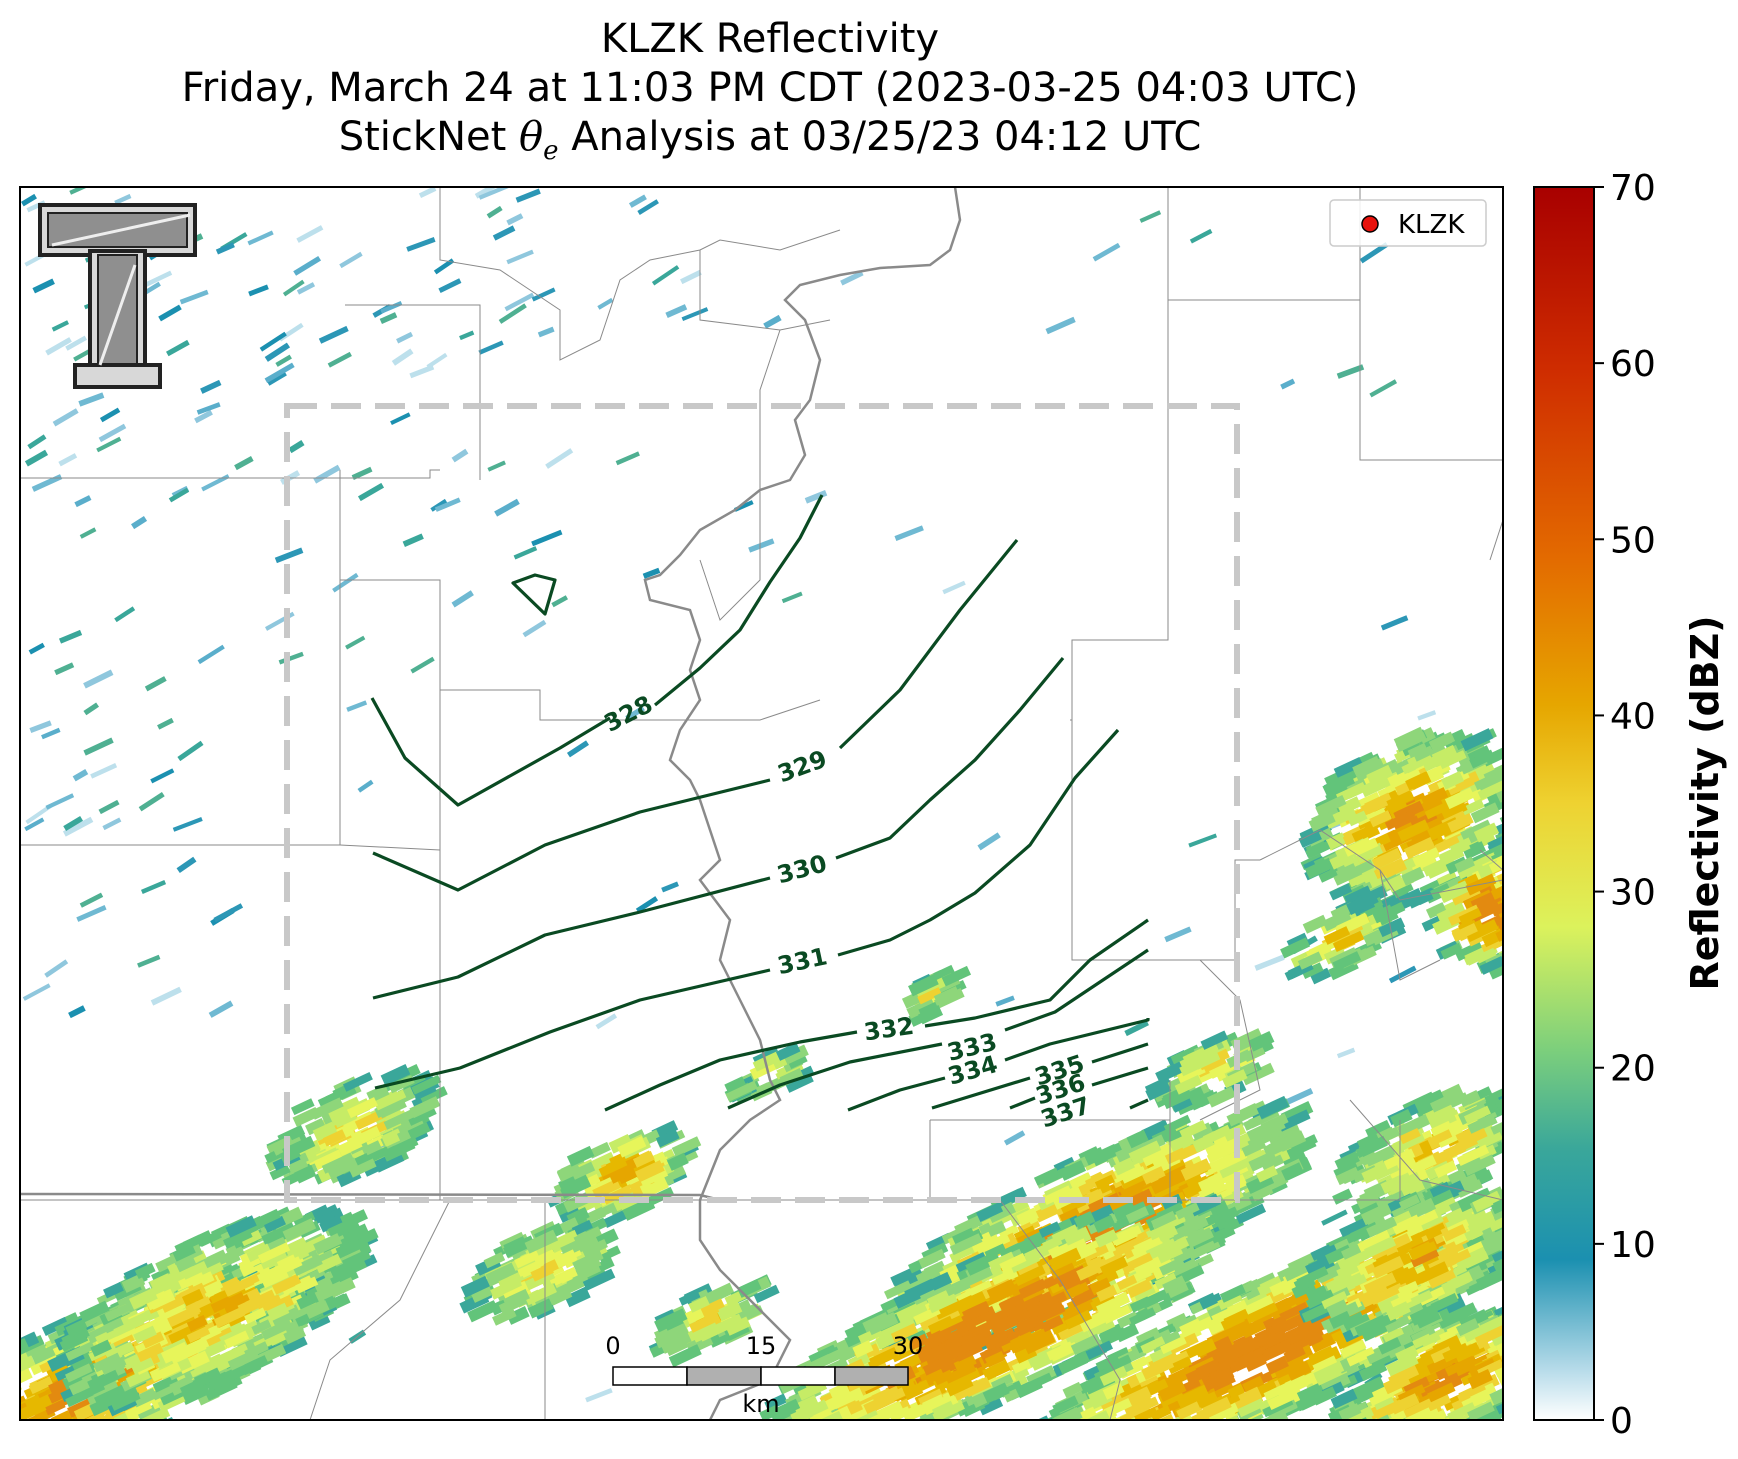 The width and height of the screenshot is (1738, 1459). Describe the element at coordinates (1370, 224) in the screenshot. I see `klzk-marker` at that location.